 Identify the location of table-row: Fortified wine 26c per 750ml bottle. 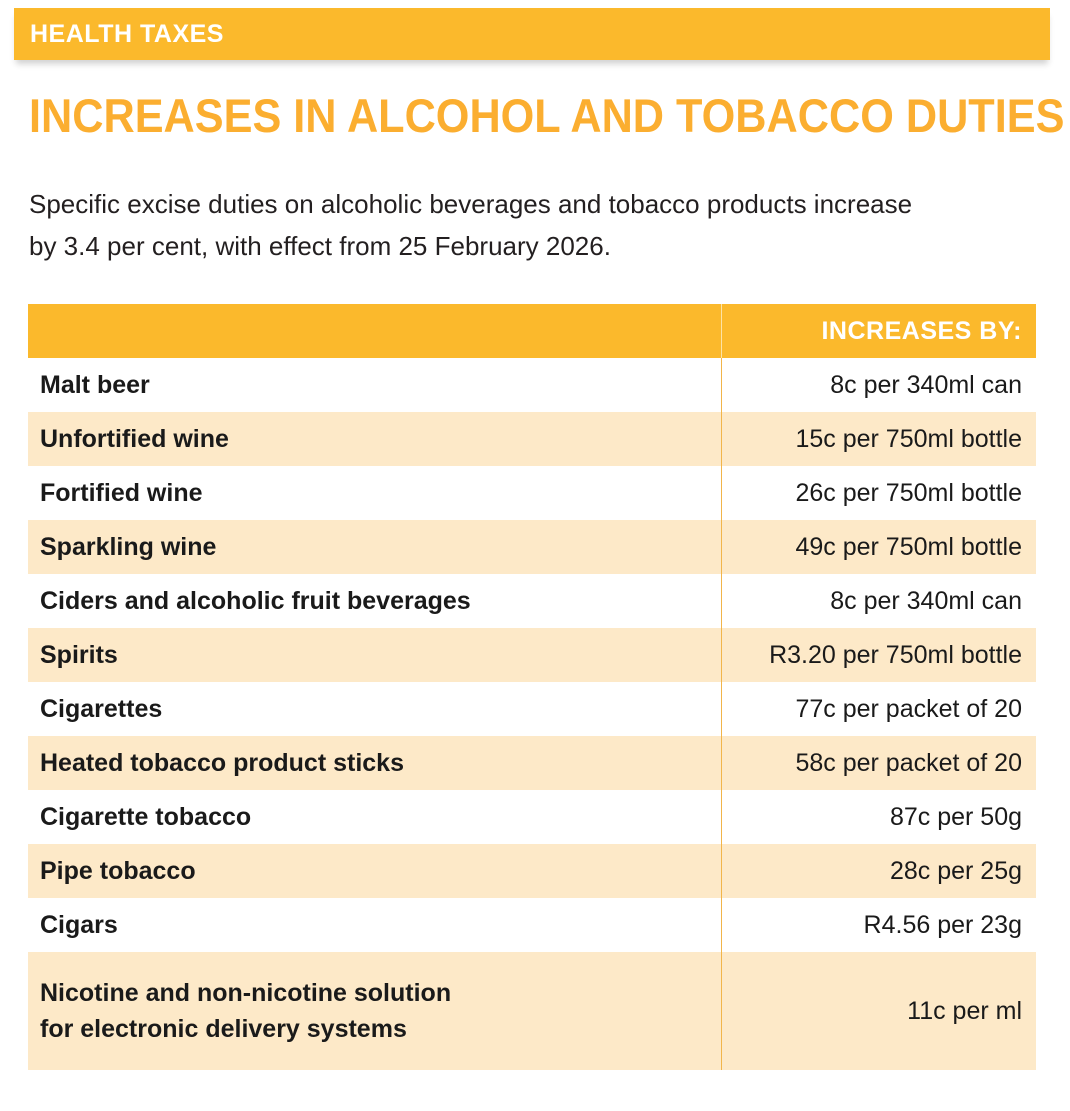
(532, 493).